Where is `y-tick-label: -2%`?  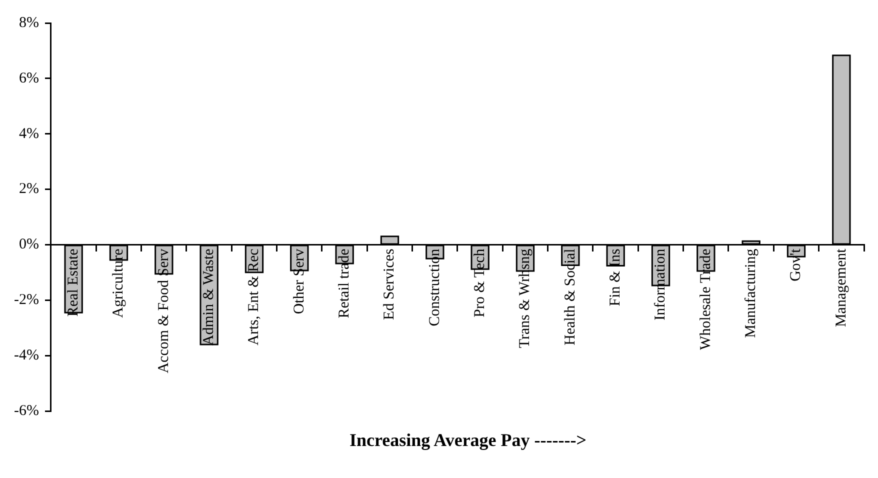 y-tick-label: -2% is located at coordinates (26, 300).